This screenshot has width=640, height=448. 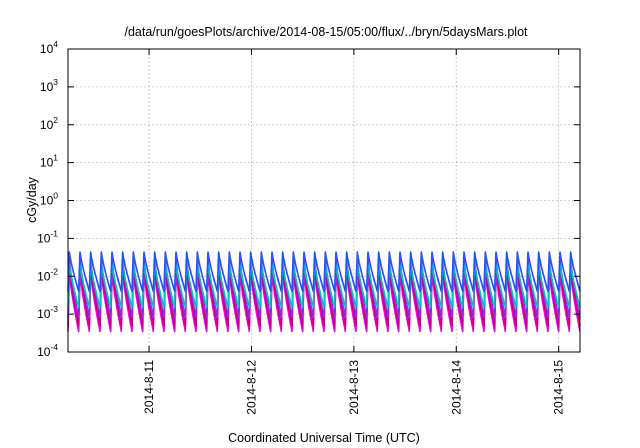 I want to click on y-tick-labels: 10⁻⁴ 10⁻³ 10⁻² 10⁻¹ 10⁰ 10¹ 10² 10³ 10⁴, so click(x=47, y=199).